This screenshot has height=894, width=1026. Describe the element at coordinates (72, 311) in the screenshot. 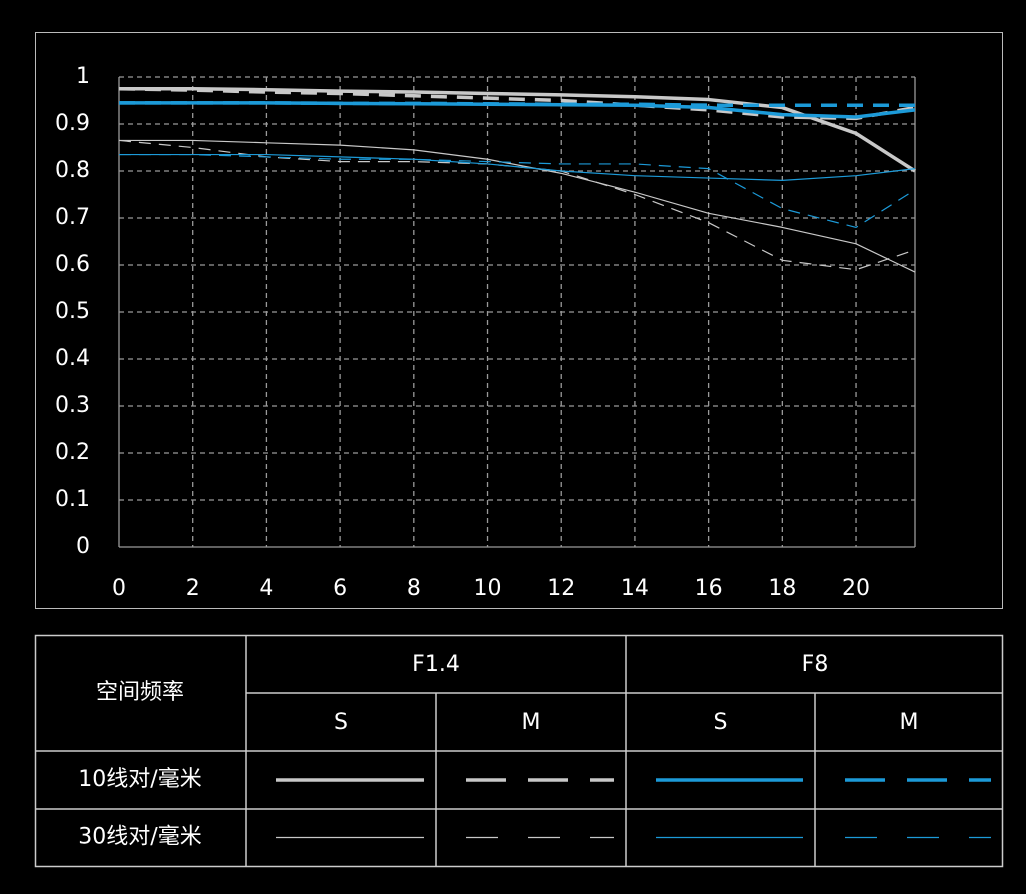

I see `y-tick-label: 0.5` at that location.